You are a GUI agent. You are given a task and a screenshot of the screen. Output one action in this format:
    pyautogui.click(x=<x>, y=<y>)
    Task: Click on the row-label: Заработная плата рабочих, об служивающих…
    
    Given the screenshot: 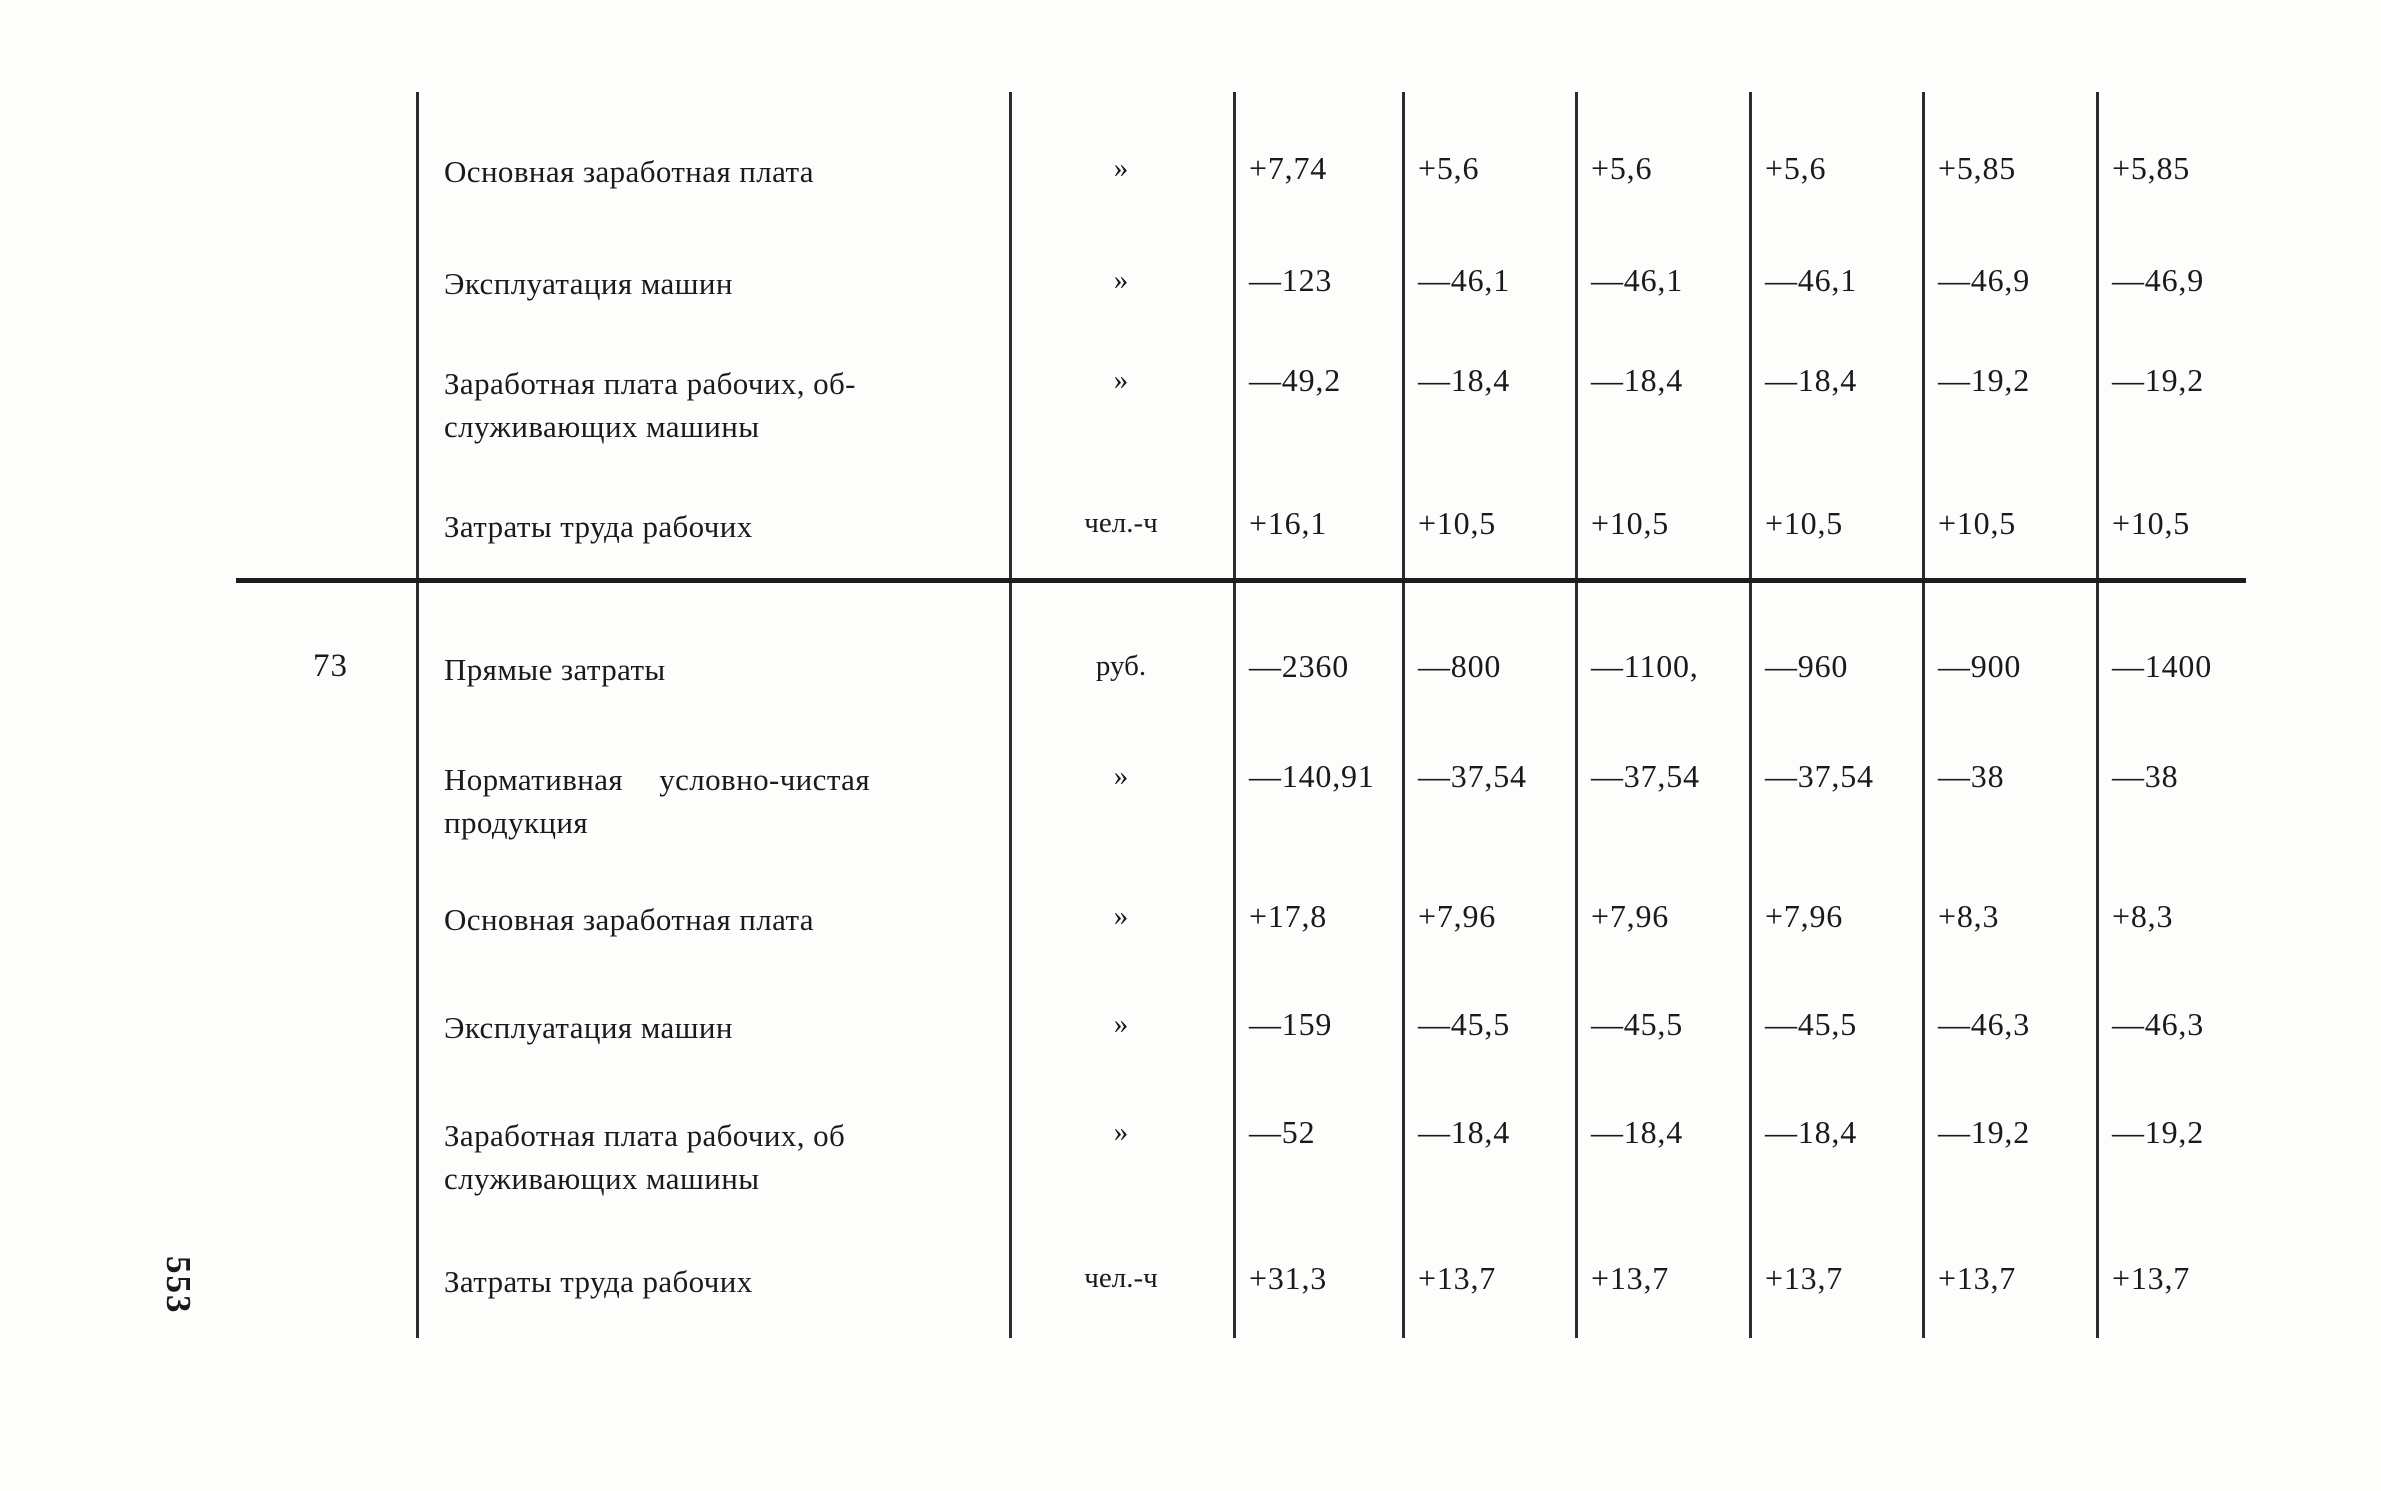 What is the action you would take?
    pyautogui.click(x=712, y=1157)
    